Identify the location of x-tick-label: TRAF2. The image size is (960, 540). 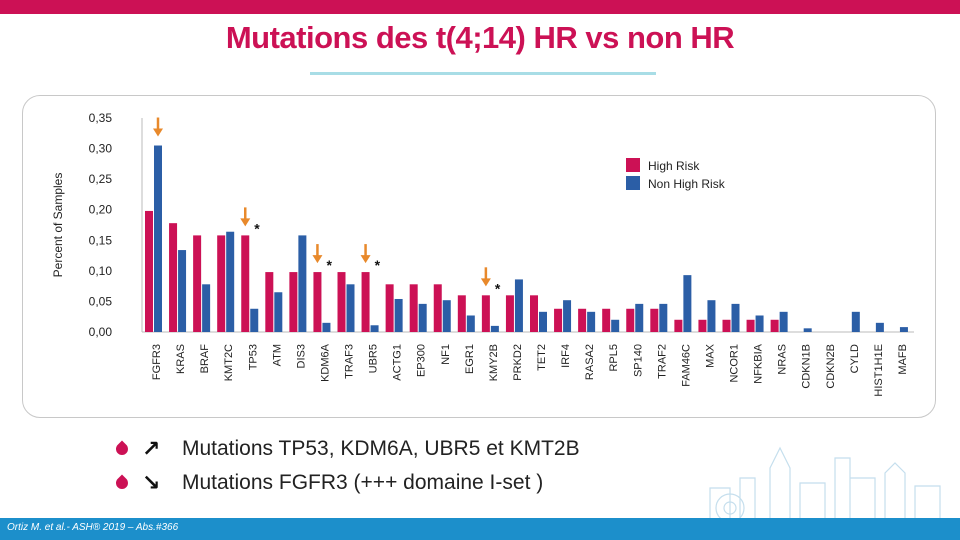
(662, 361).